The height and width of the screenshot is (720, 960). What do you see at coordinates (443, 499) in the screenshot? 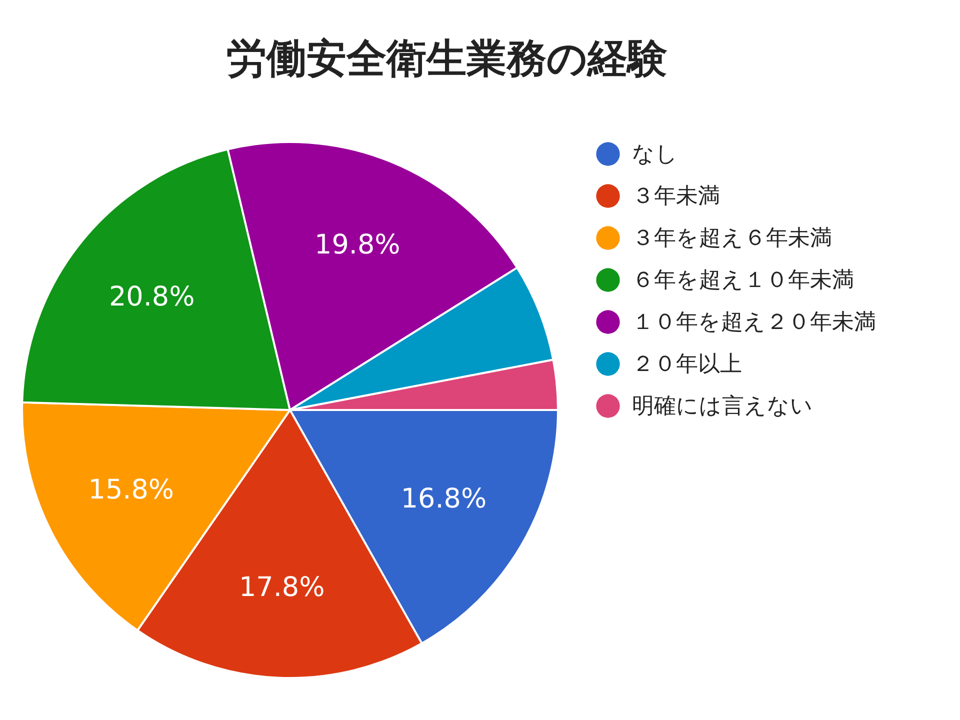
I see `data-label: 16.8%` at bounding box center [443, 499].